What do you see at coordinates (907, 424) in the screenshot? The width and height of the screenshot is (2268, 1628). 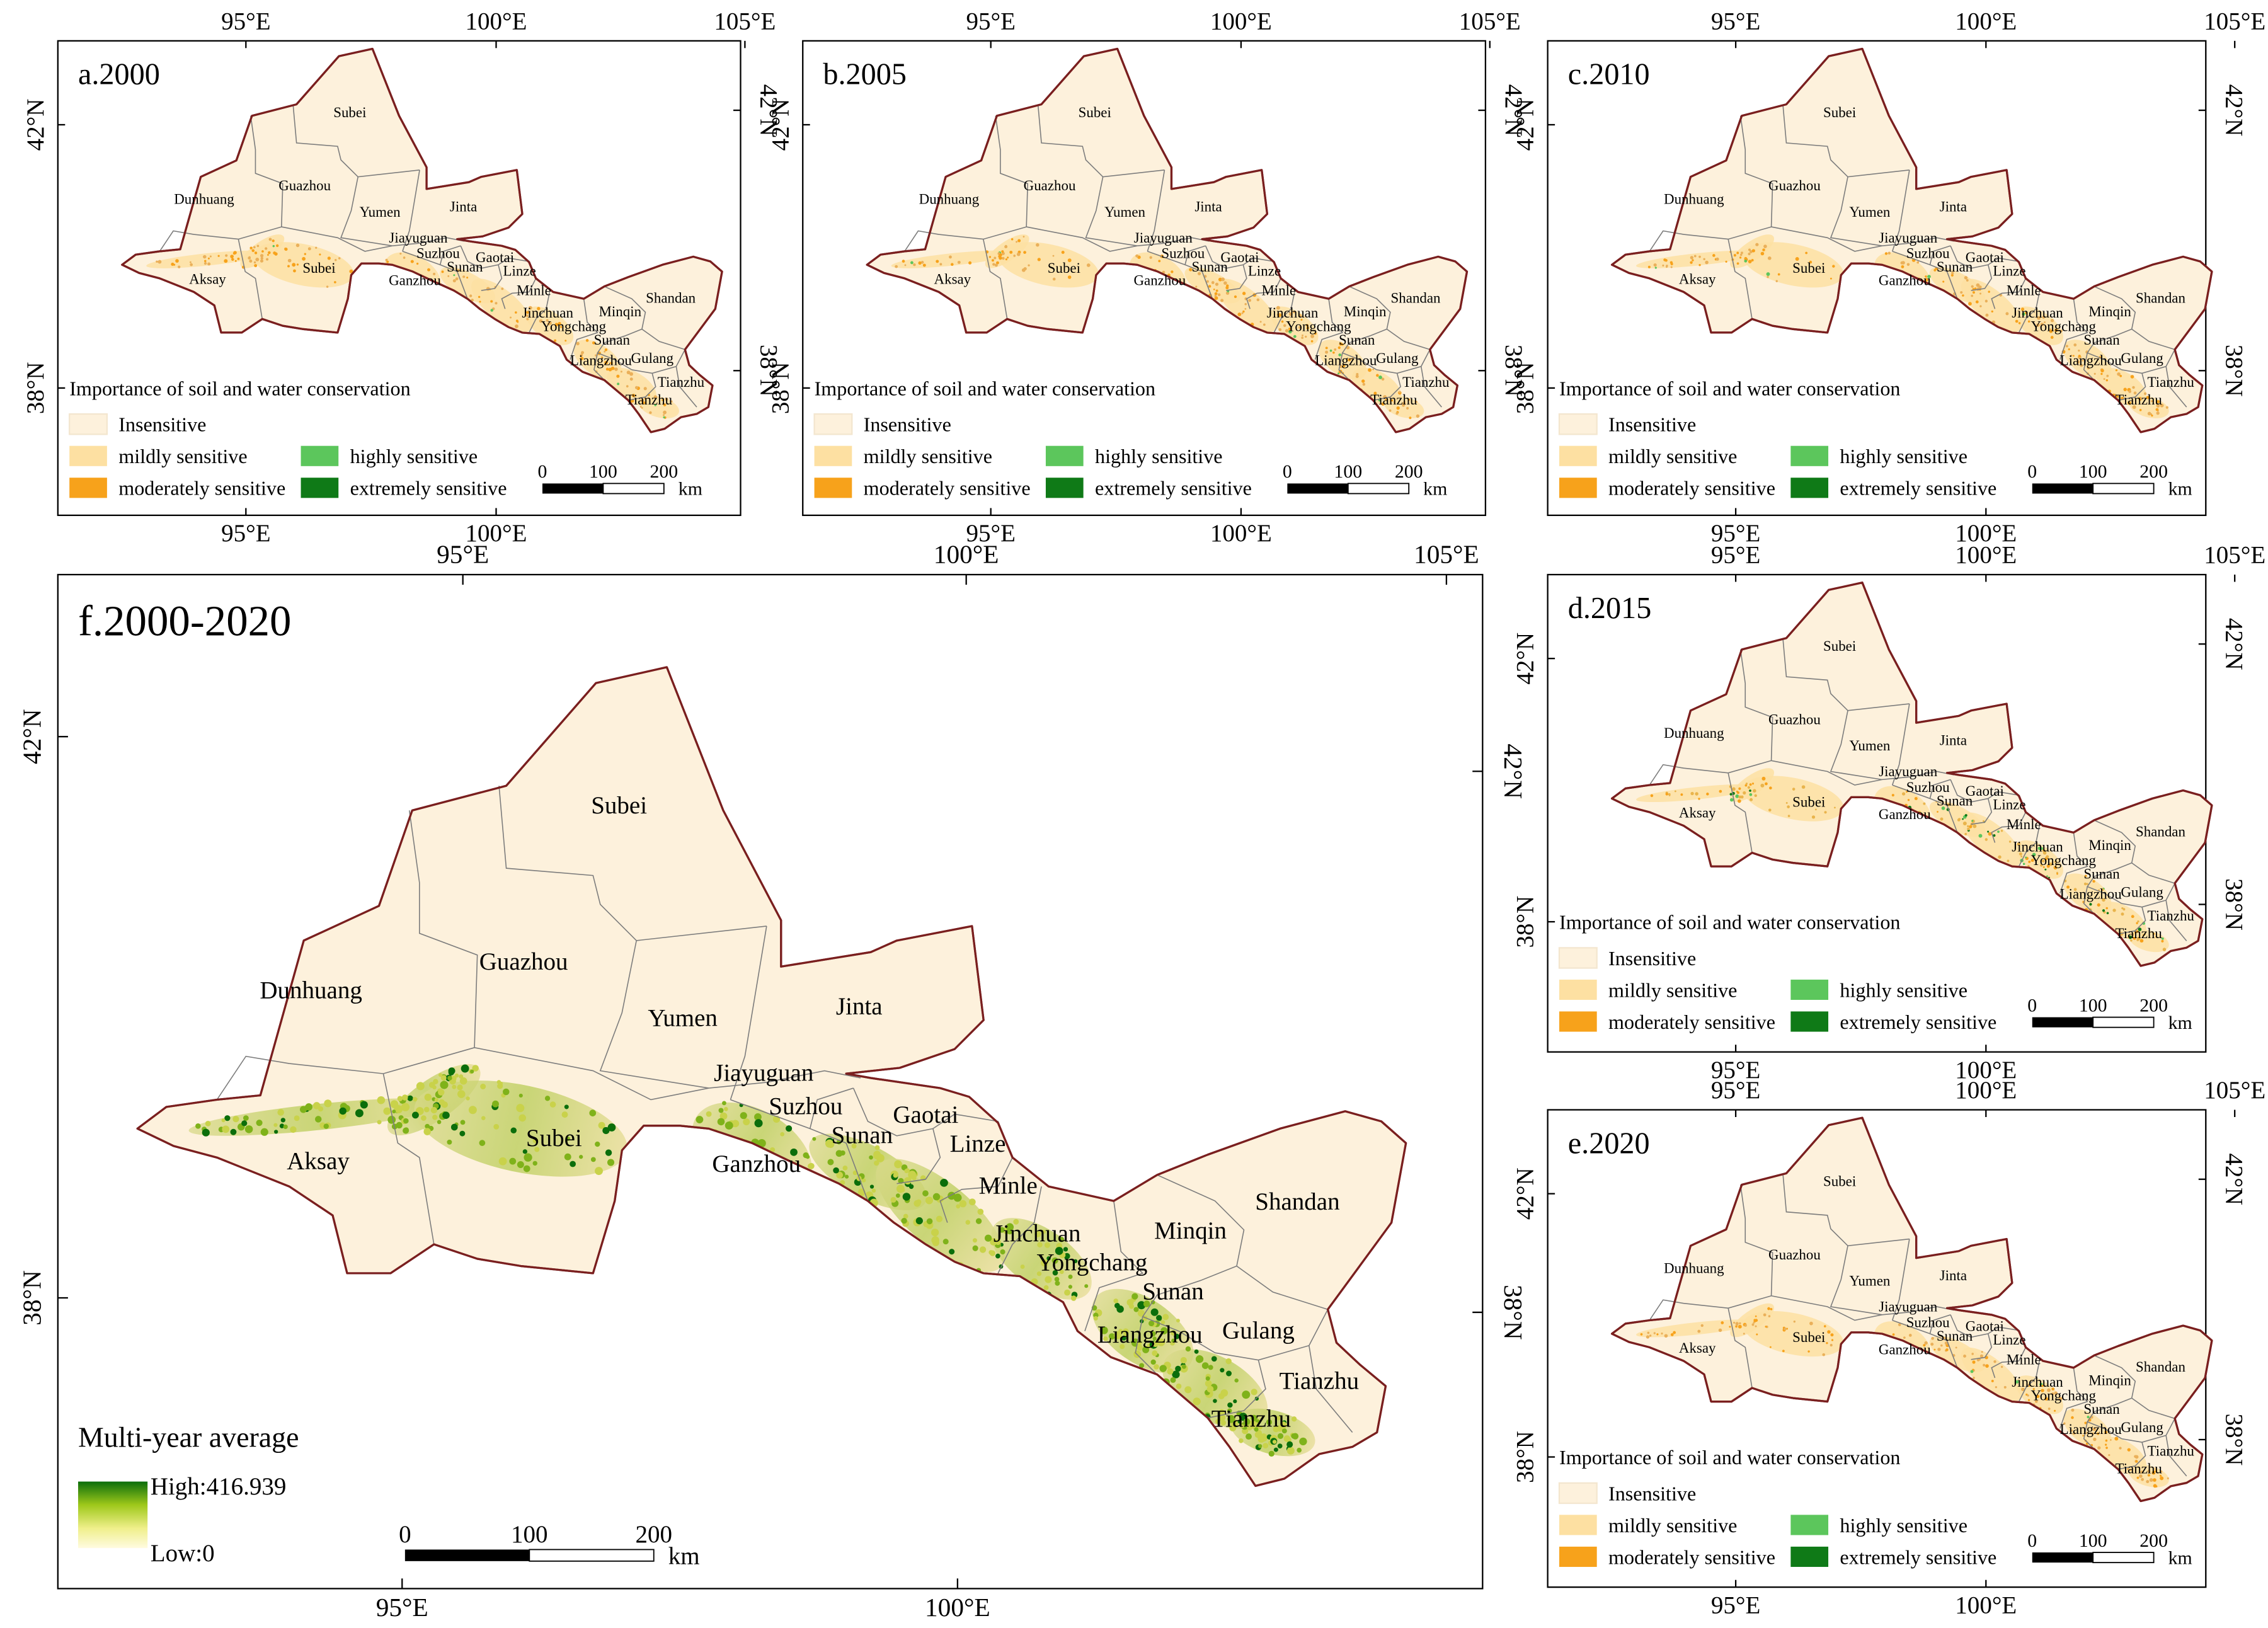 I see `legend-label: Insensitive` at bounding box center [907, 424].